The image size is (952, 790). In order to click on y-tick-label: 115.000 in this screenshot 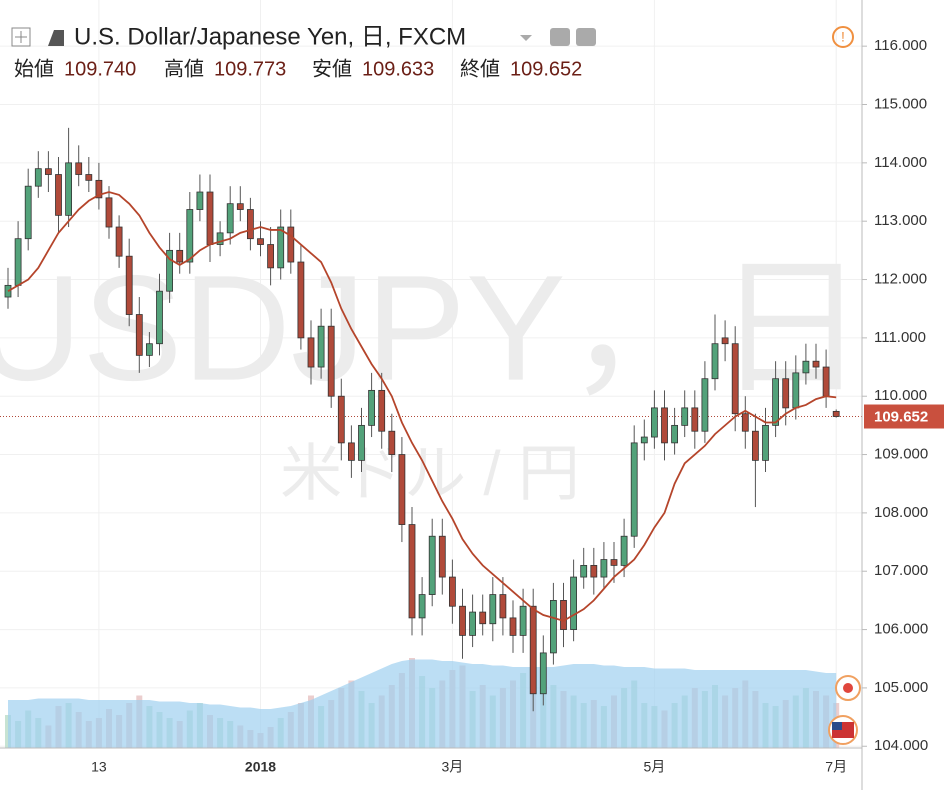, I will do `click(900, 103)`.